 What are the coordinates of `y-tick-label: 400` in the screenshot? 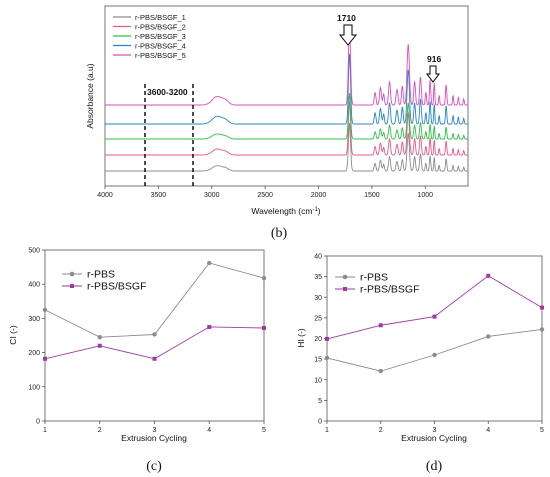 It's located at (34, 285).